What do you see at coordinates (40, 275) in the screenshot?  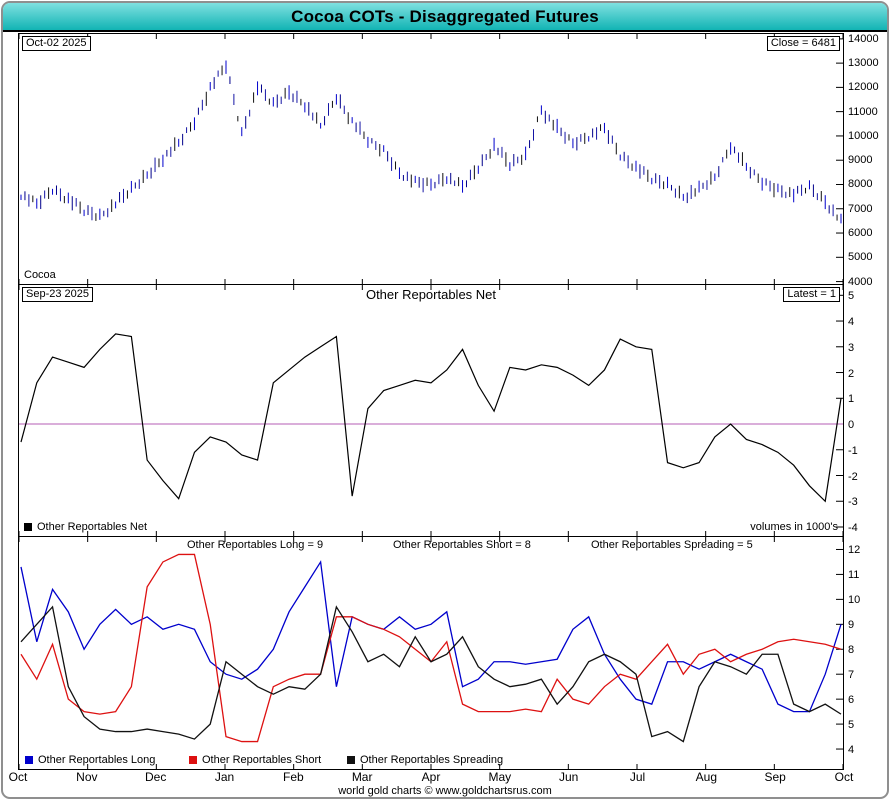 I see `price-instrument-label: Cocoa` at bounding box center [40, 275].